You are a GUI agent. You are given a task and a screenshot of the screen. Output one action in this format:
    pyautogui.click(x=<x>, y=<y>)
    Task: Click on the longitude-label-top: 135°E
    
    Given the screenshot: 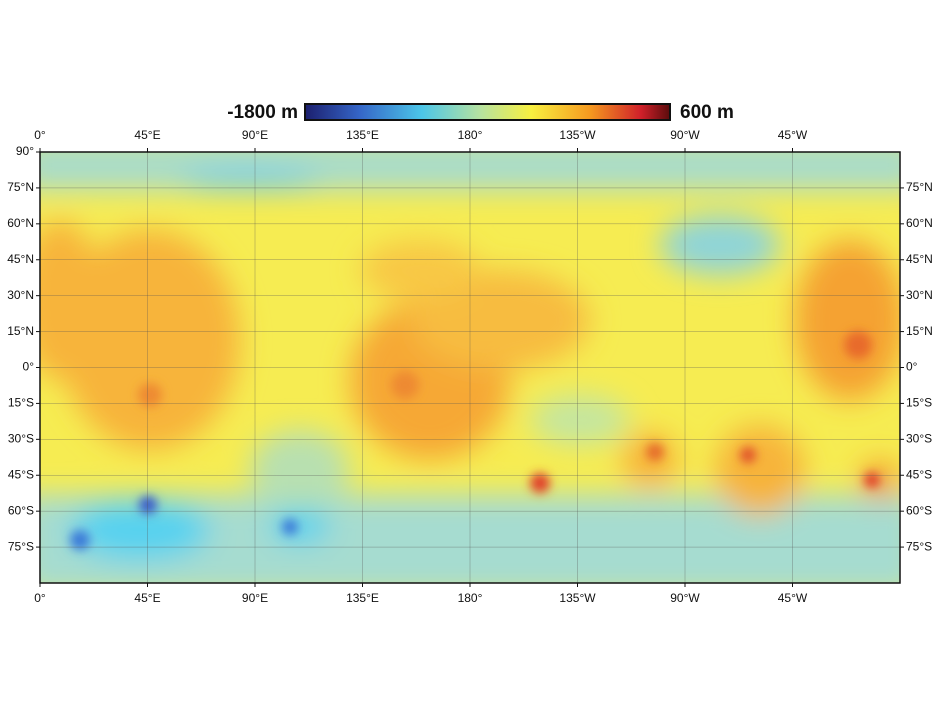 What is the action you would take?
    pyautogui.click(x=362, y=135)
    